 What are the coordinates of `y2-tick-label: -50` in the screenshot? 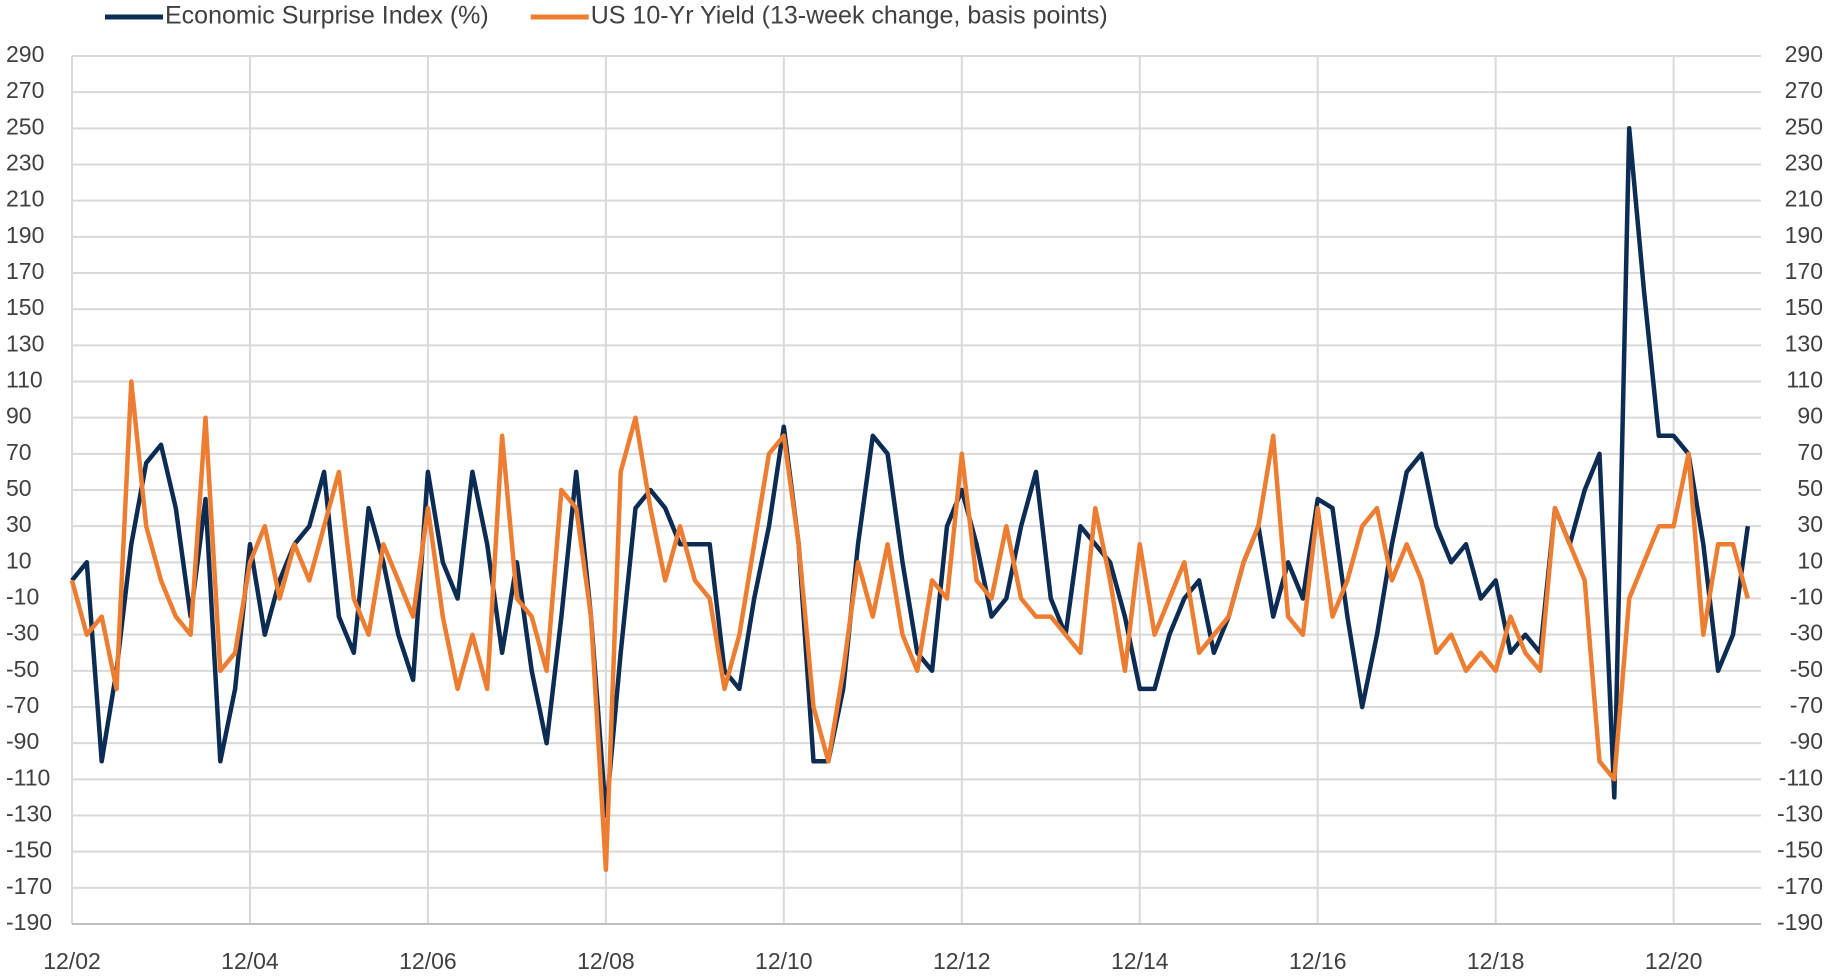 It's located at (1806, 669).